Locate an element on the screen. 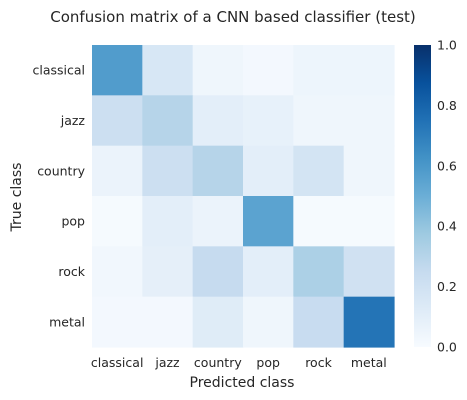 The image size is (467, 400). heatmap-cell-country-country is located at coordinates (218, 171).